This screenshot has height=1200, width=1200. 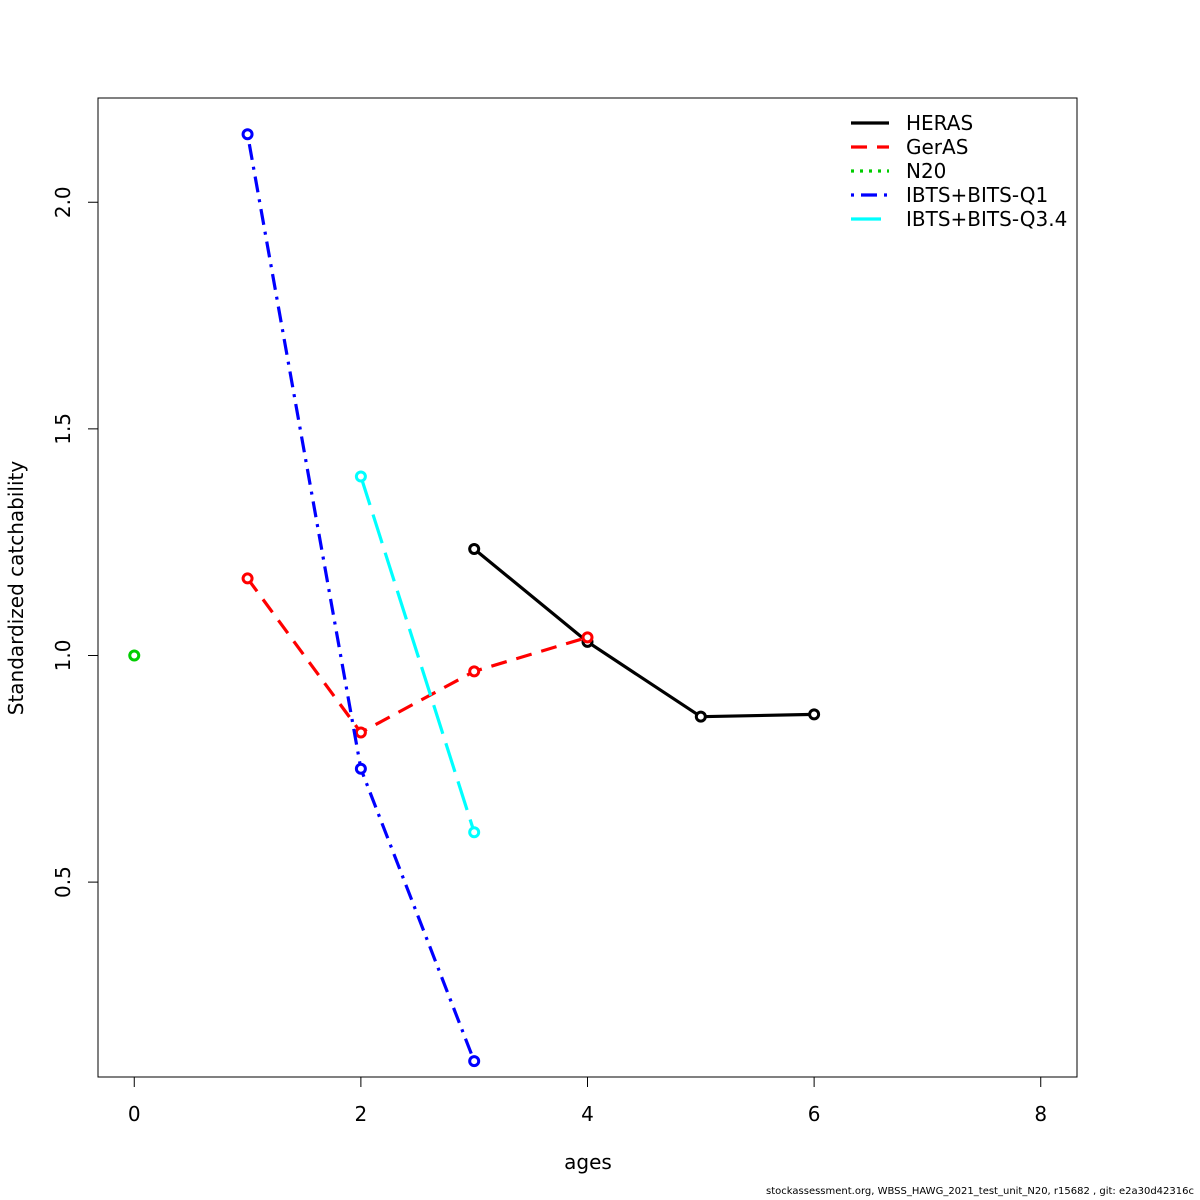 What do you see at coordinates (814, 1114) in the screenshot?
I see `x-tick-label: 6` at bounding box center [814, 1114].